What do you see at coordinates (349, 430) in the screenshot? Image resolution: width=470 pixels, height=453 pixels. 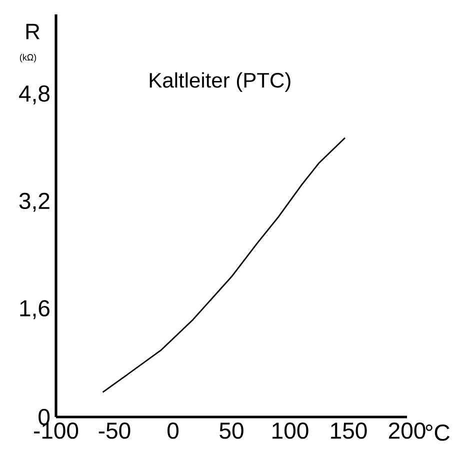 I see `x-tick-label: 150` at bounding box center [349, 430].